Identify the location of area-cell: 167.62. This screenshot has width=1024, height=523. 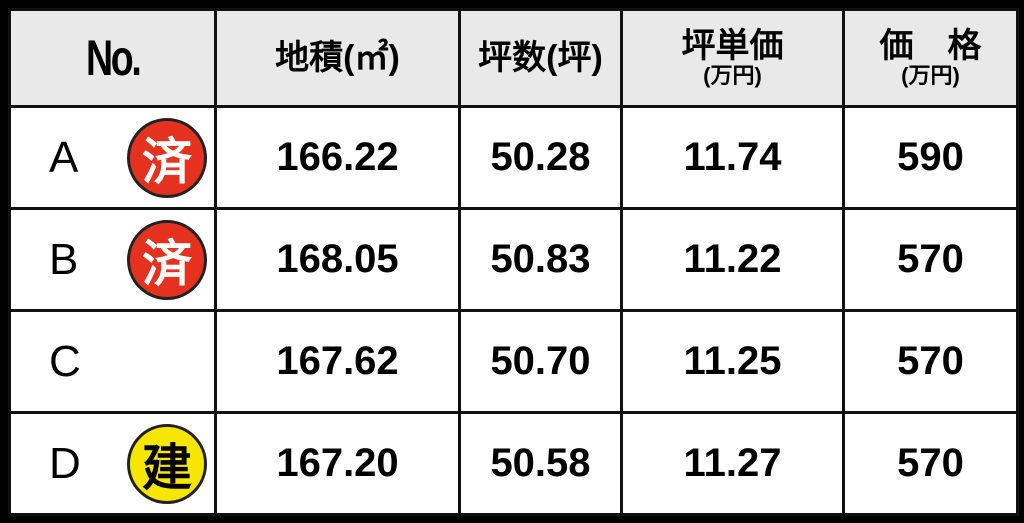
(337, 361).